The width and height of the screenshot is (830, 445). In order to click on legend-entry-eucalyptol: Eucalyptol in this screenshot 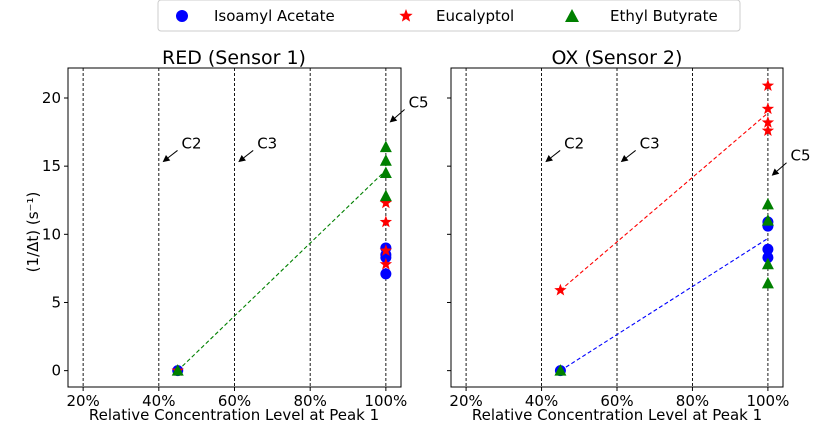, I will do `click(456, 16)`.